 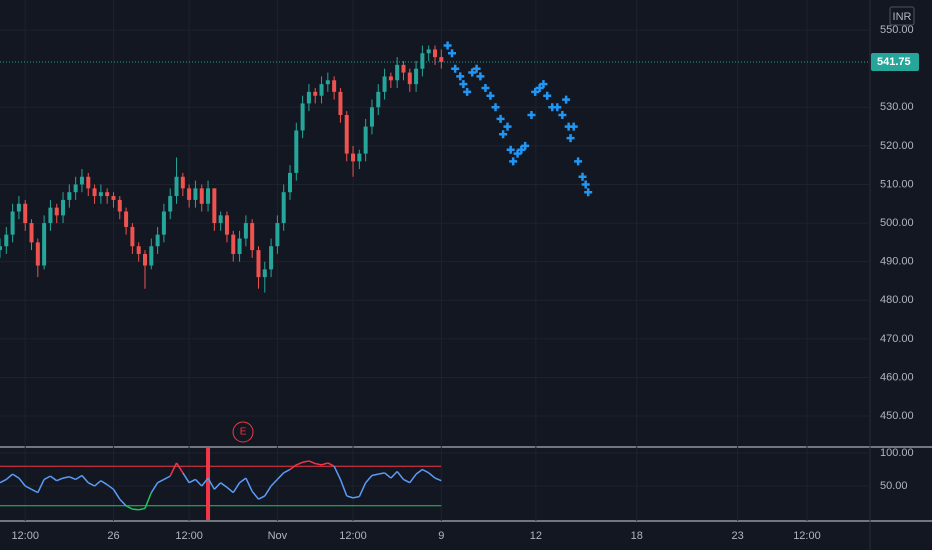 I want to click on y-tick-label: 550.00, so click(x=897, y=30).